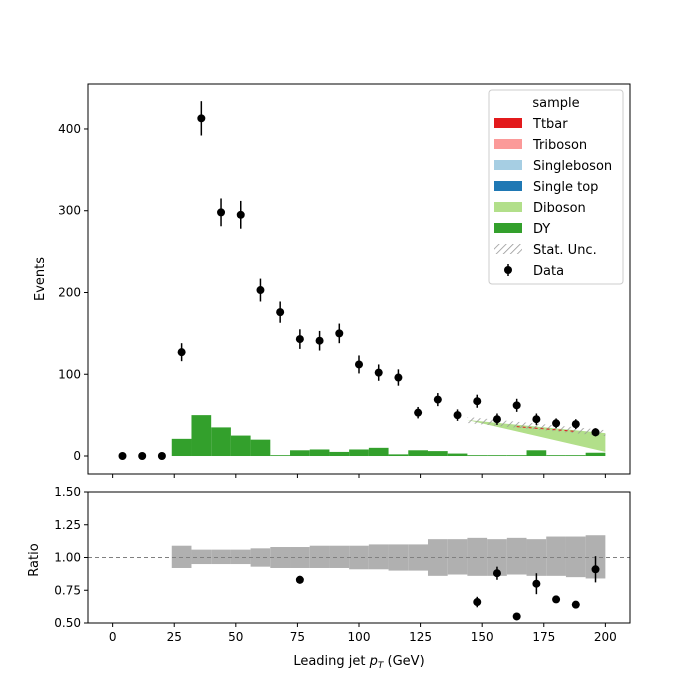 The height and width of the screenshot is (700, 700). What do you see at coordinates (69, 211) in the screenshot?
I see `y-tick-label: 300` at bounding box center [69, 211].